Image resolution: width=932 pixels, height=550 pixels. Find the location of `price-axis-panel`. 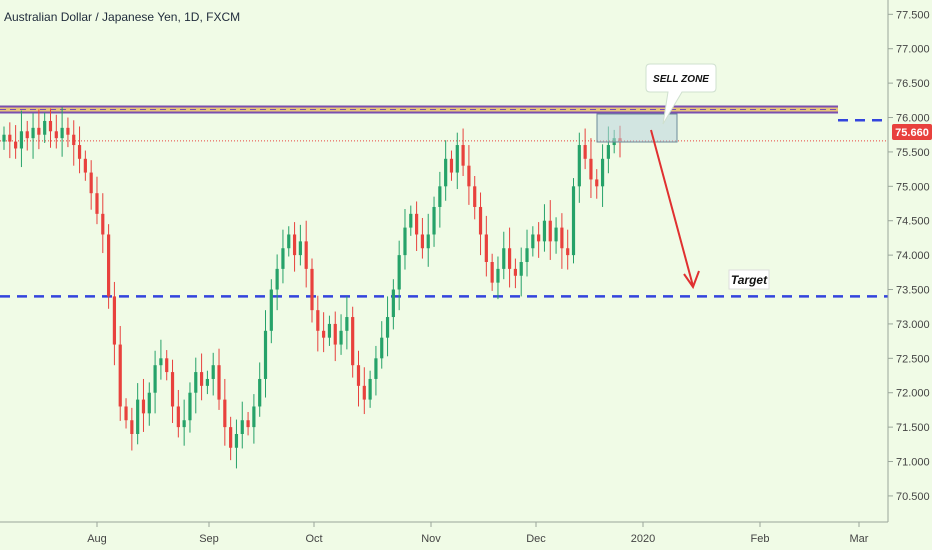

price-axis-panel is located at coordinates (910, 275).